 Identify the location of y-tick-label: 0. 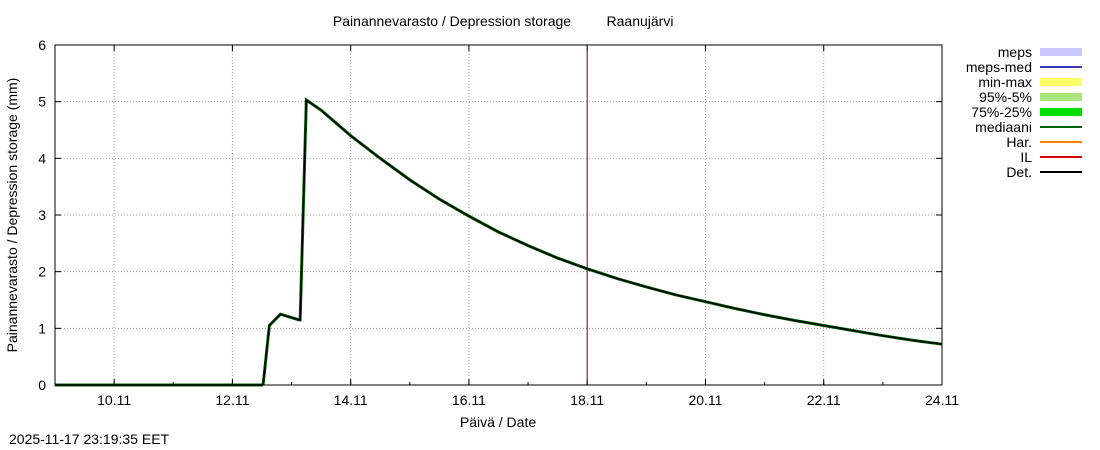
(42, 385).